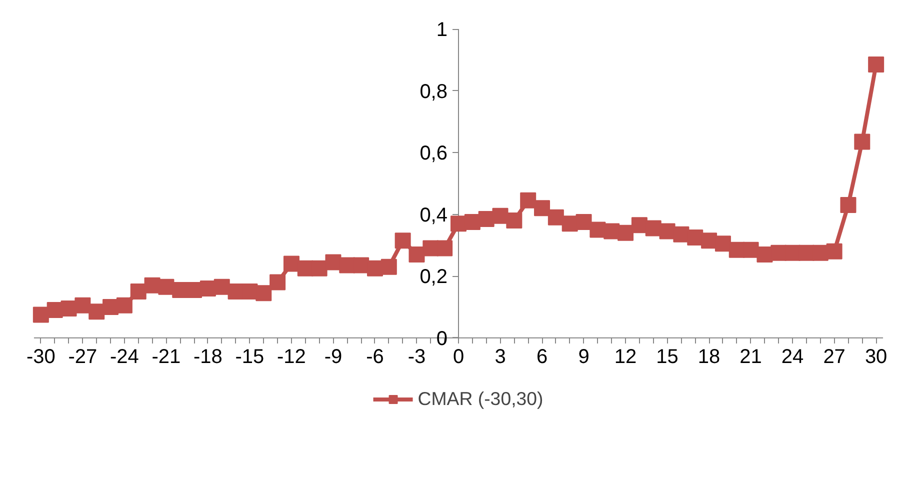  What do you see at coordinates (434, 91) in the screenshot?
I see `y-tick-label: 0,8` at bounding box center [434, 91].